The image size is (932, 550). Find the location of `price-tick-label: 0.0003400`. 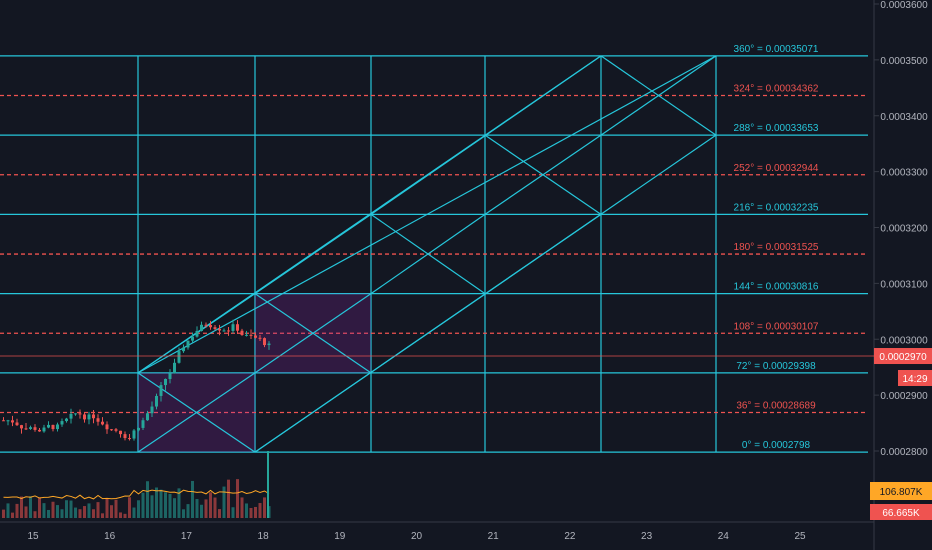

price-tick-label: 0.0003400 is located at coordinates (904, 117).